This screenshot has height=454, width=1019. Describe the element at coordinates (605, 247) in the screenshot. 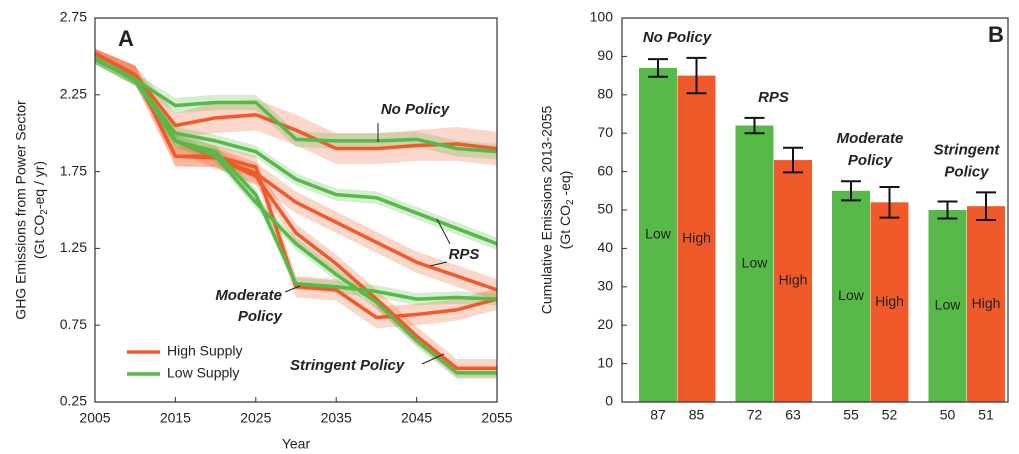

I see `y-tick-label: 40` at that location.